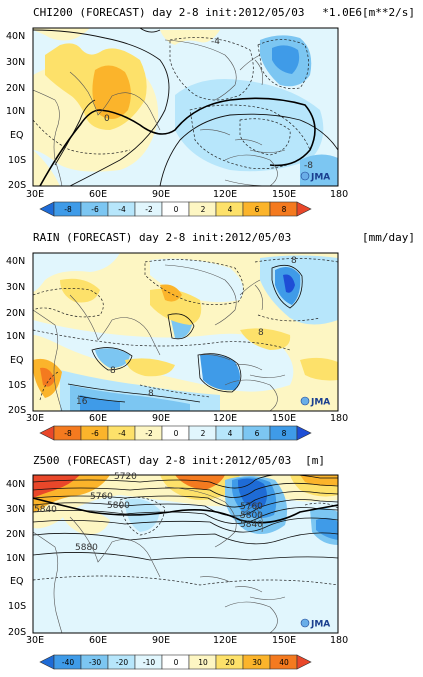 This screenshot has width=423, height=677. What do you see at coordinates (68, 662) in the screenshot?
I see `svg-text: -40` at bounding box center [68, 662].